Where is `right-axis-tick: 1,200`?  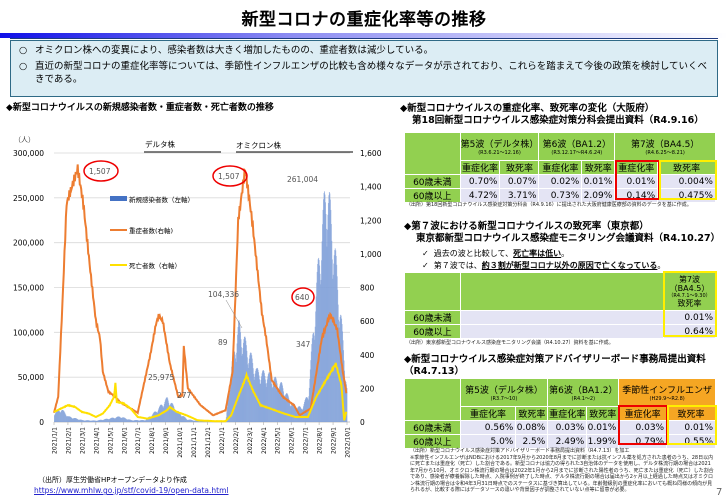 right-axis-tick: 1,200 is located at coordinates (371, 220).